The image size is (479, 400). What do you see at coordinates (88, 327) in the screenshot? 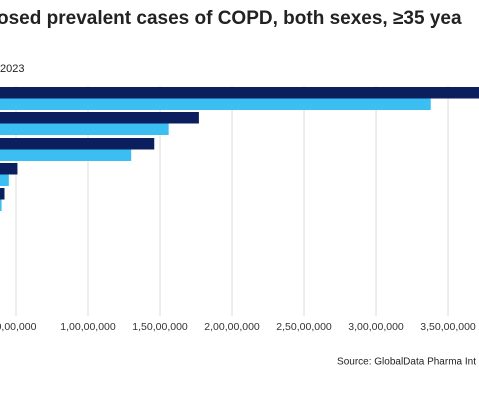
I see `x-tick-label: 1,00,00,000` at bounding box center [88, 327].